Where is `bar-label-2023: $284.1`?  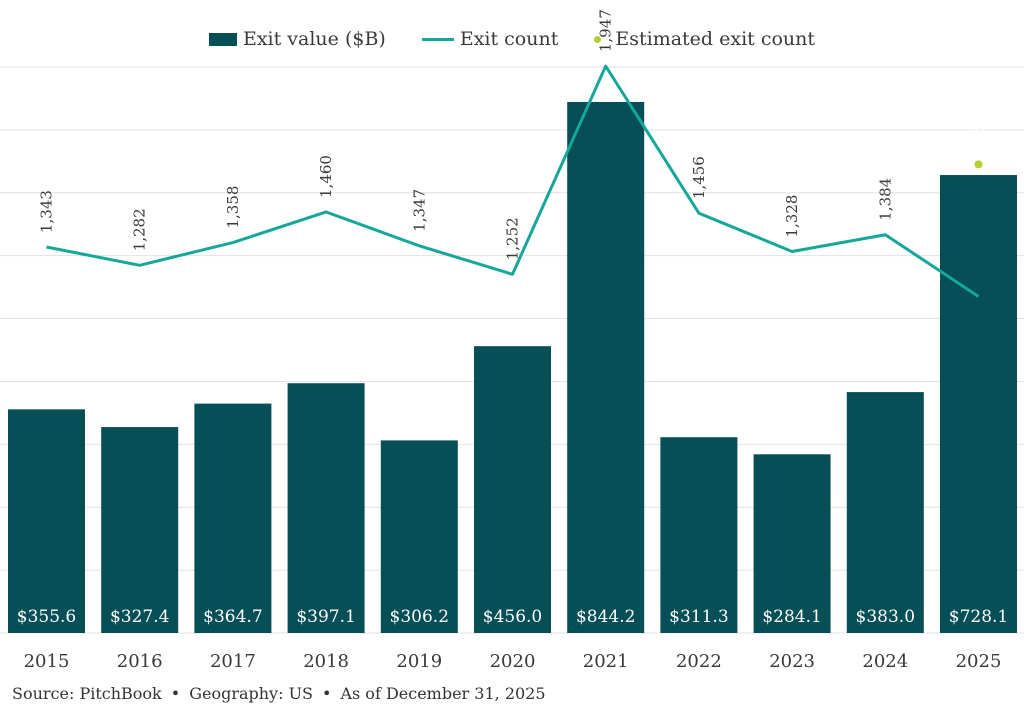 bar-label-2023: $284.1 is located at coordinates (791, 617).